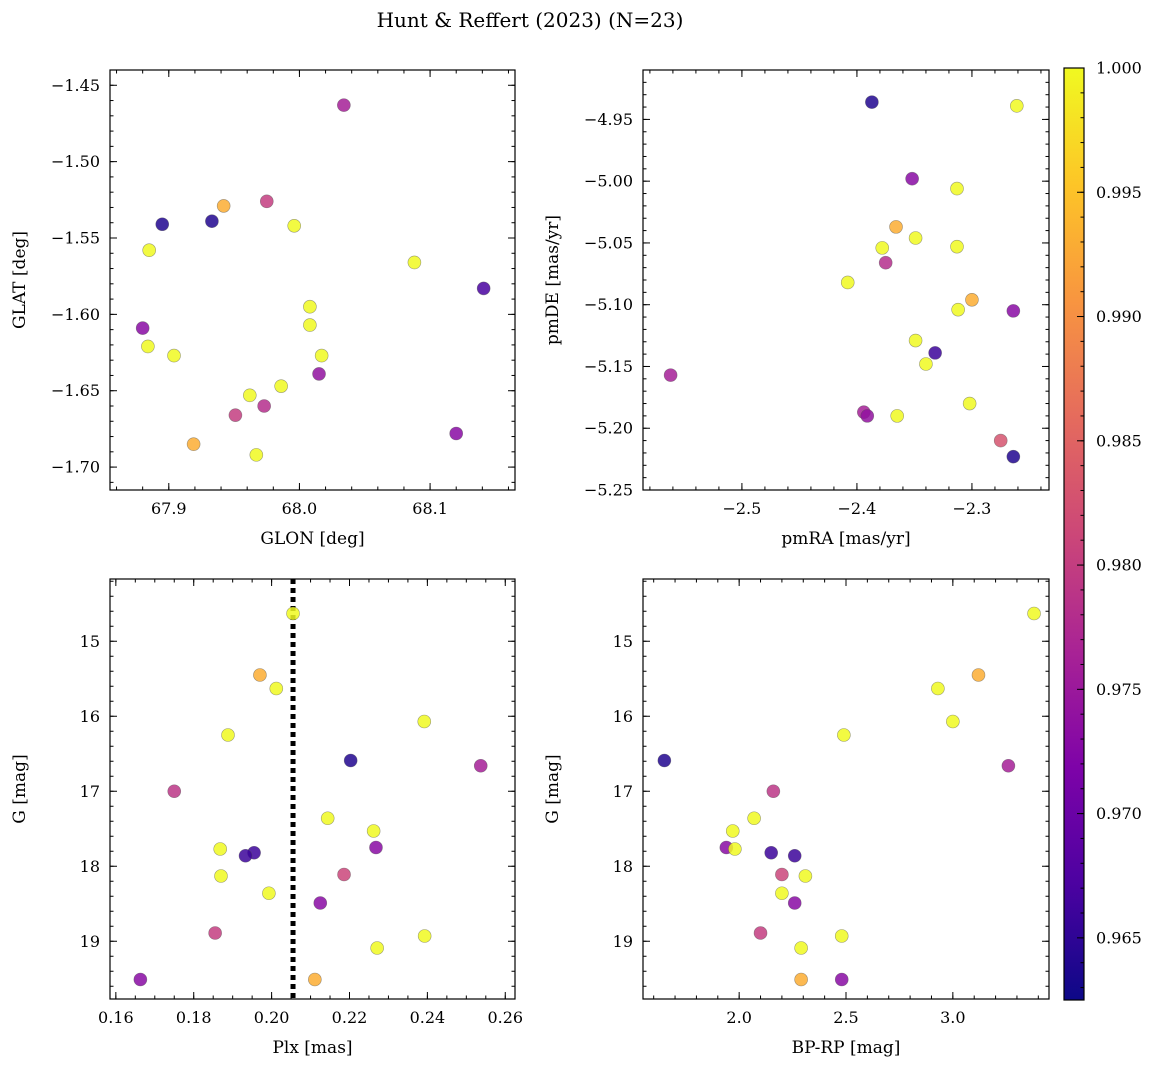 This screenshot has height=1068, width=1161. What do you see at coordinates (1119, 440) in the screenshot?
I see `colorbar-tick-label: 0.985` at bounding box center [1119, 440].